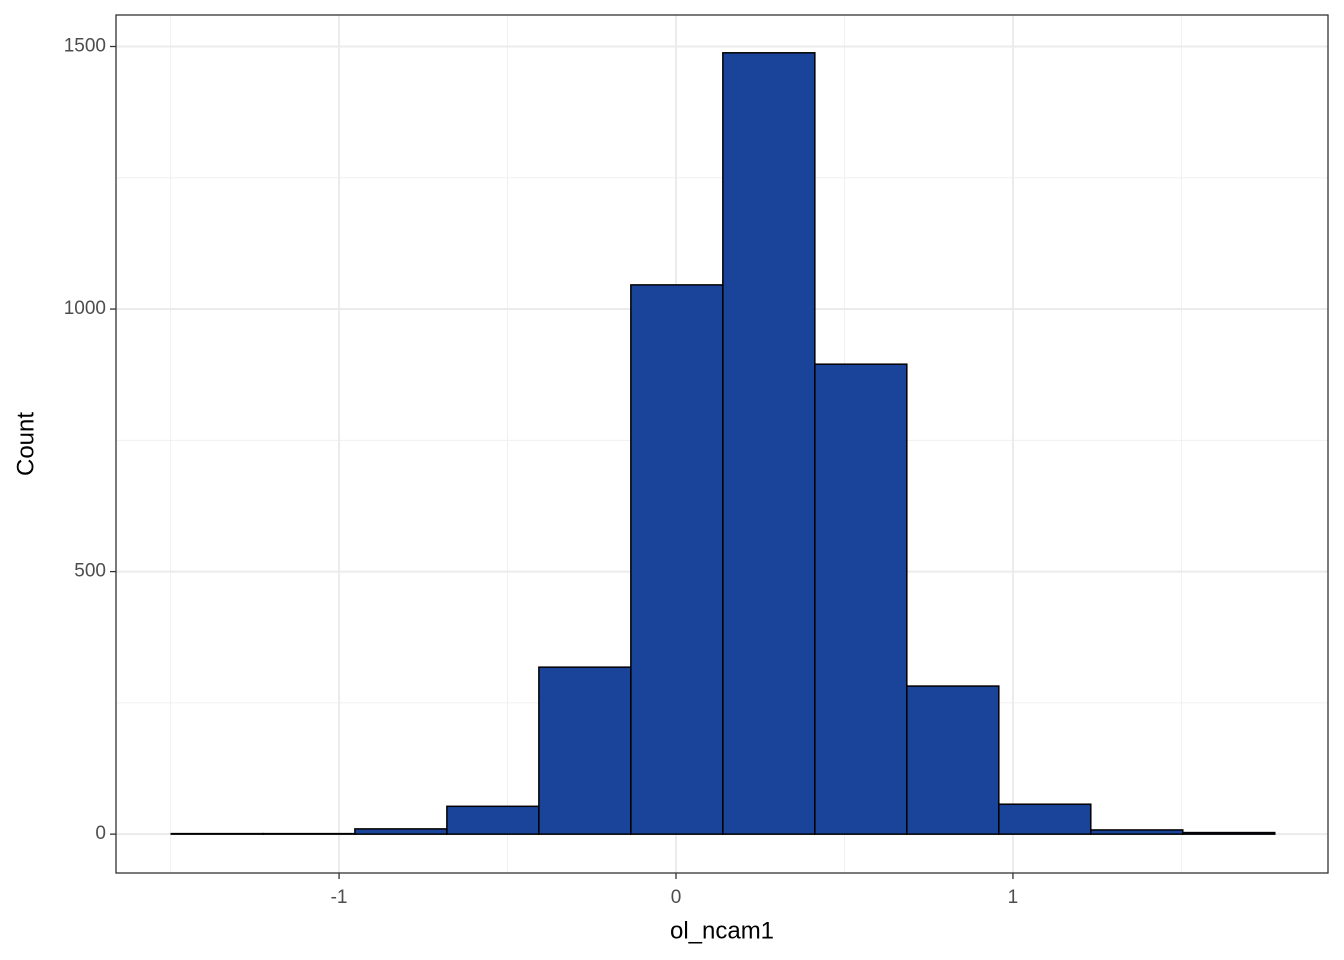  I want to click on x-tick-label: 0, so click(676, 897).